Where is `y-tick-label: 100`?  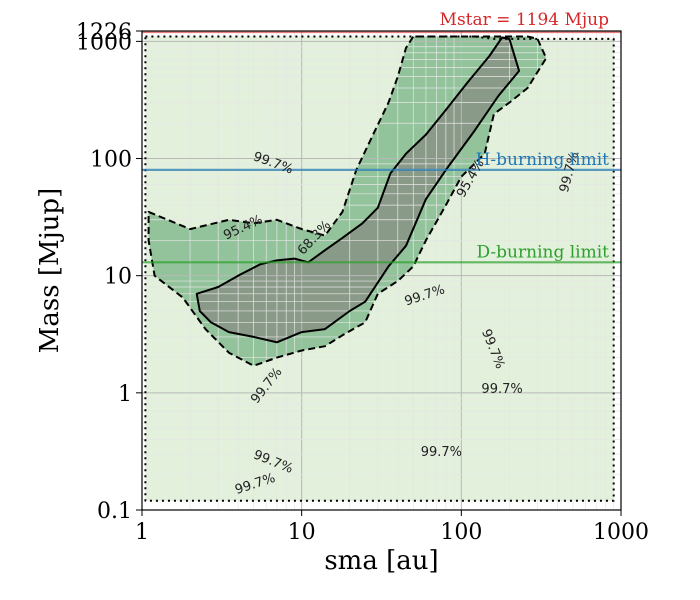
y-tick-label: 100 is located at coordinates (111, 160).